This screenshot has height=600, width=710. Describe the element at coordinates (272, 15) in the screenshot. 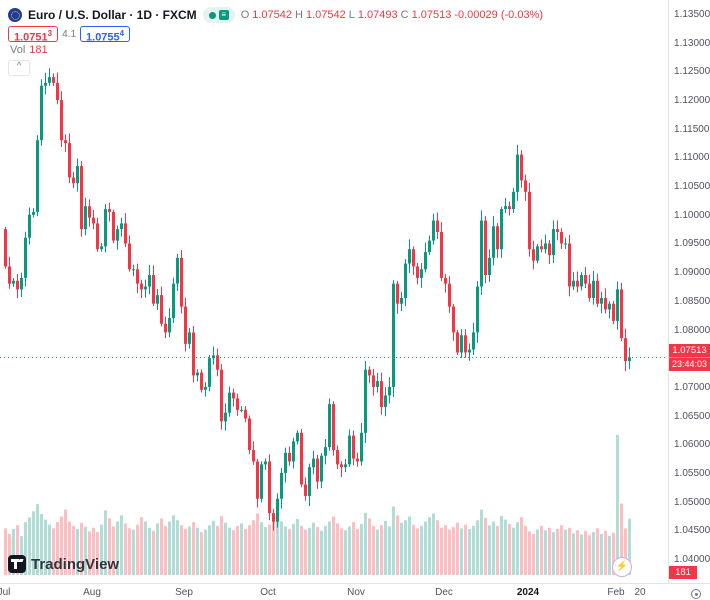

I see `open-value: 1.07542` at that location.